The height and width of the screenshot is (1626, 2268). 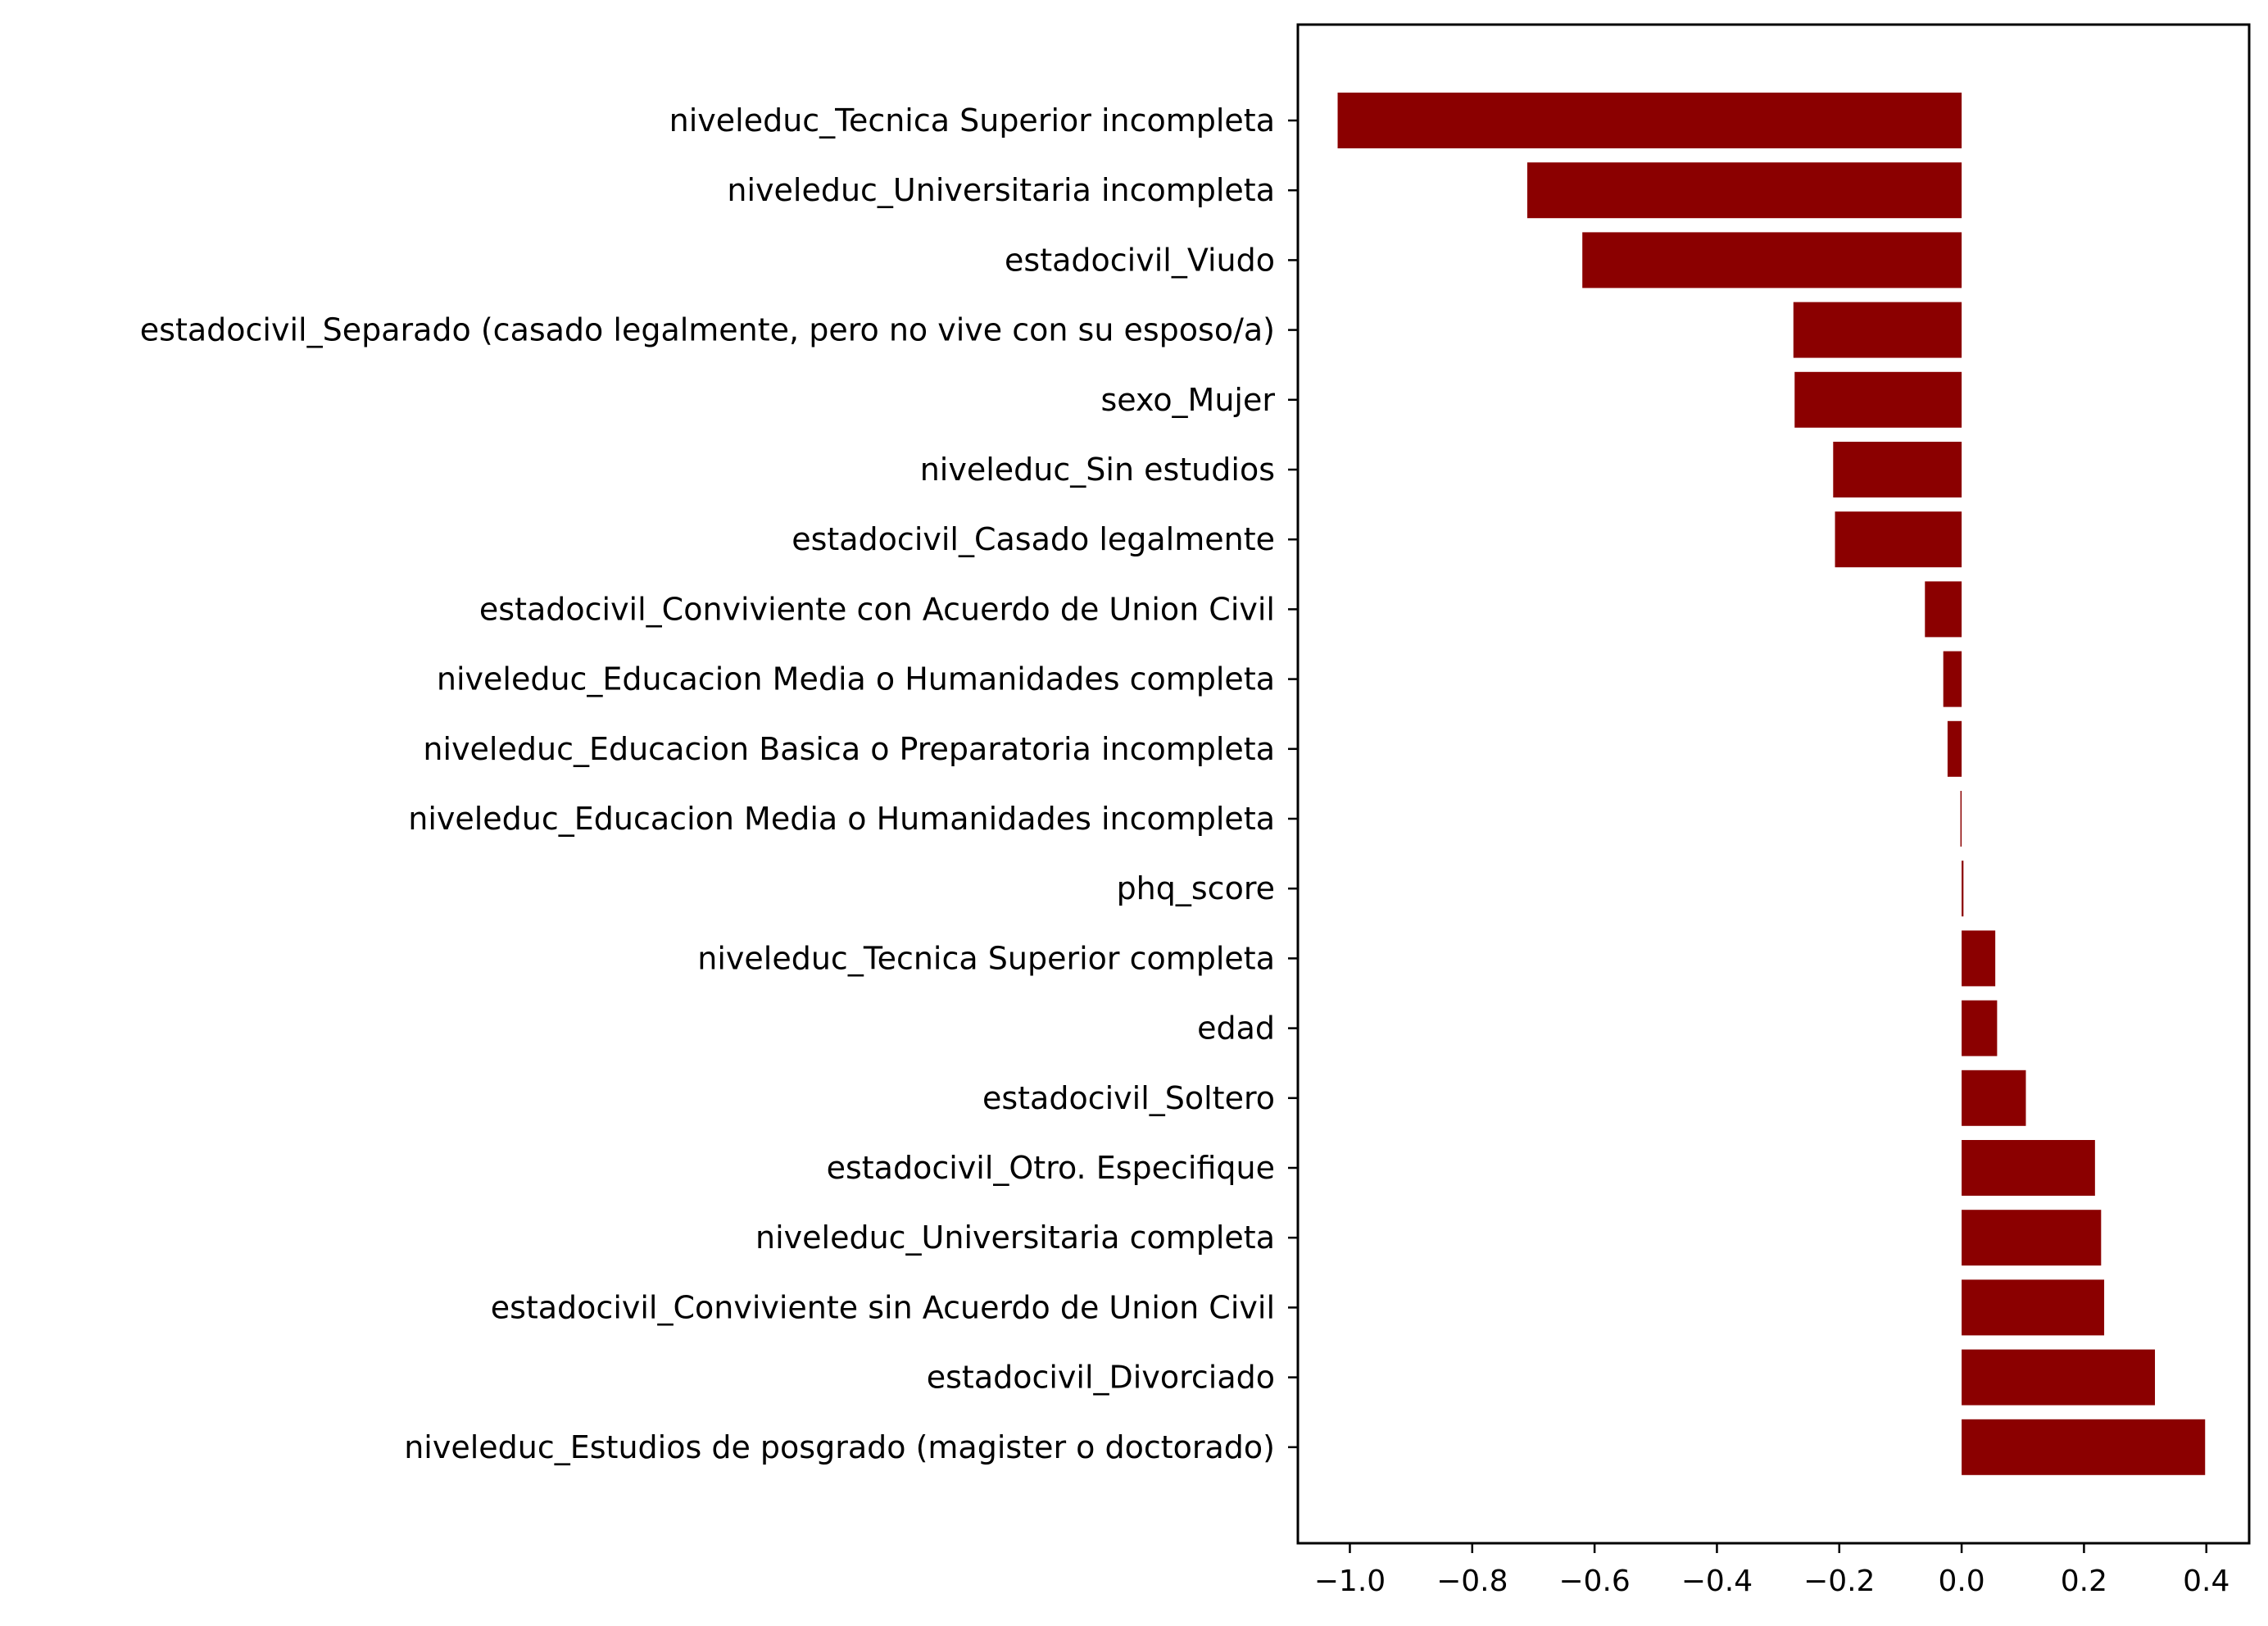 I want to click on y-tick-label: edad, so click(x=1236, y=1029).